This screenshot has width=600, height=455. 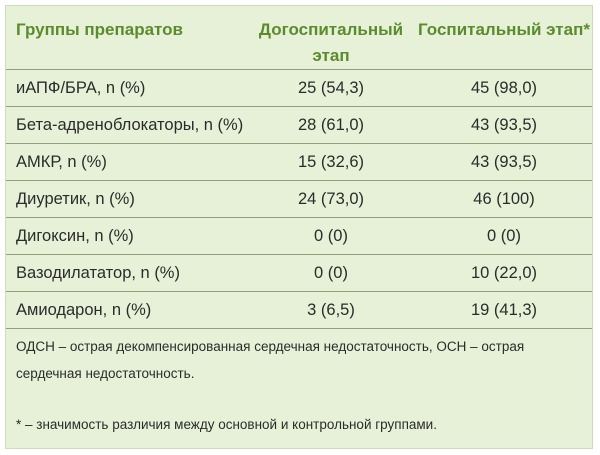 I want to click on row-name: Диуретик, n (%), so click(x=126, y=199).